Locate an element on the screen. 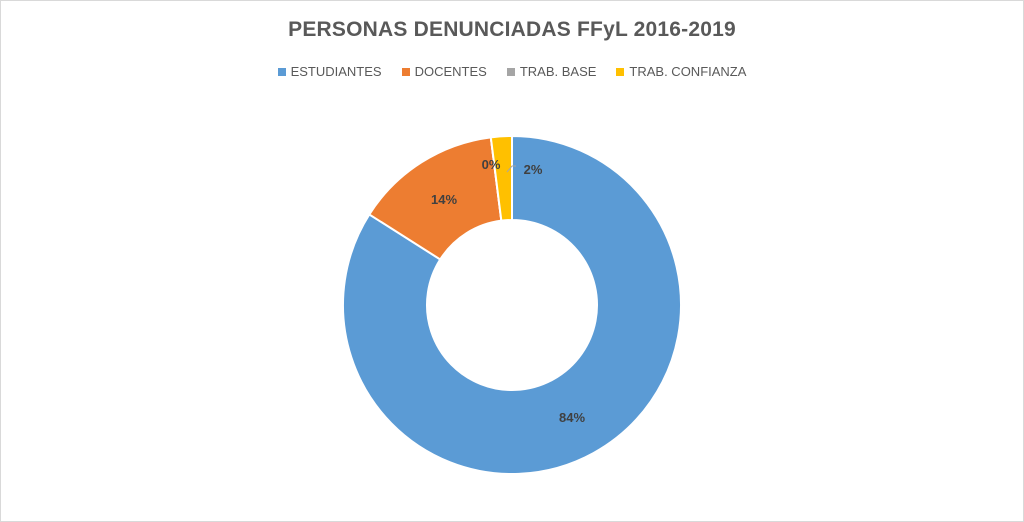 Image resolution: width=1024 pixels, height=522 pixels. legend-swatch-trab-confianza is located at coordinates (620, 71).